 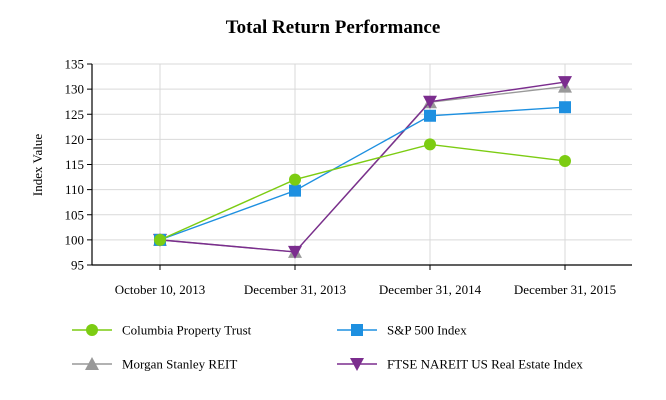 I want to click on y-axis-label: Index Value, so click(x=37, y=165).